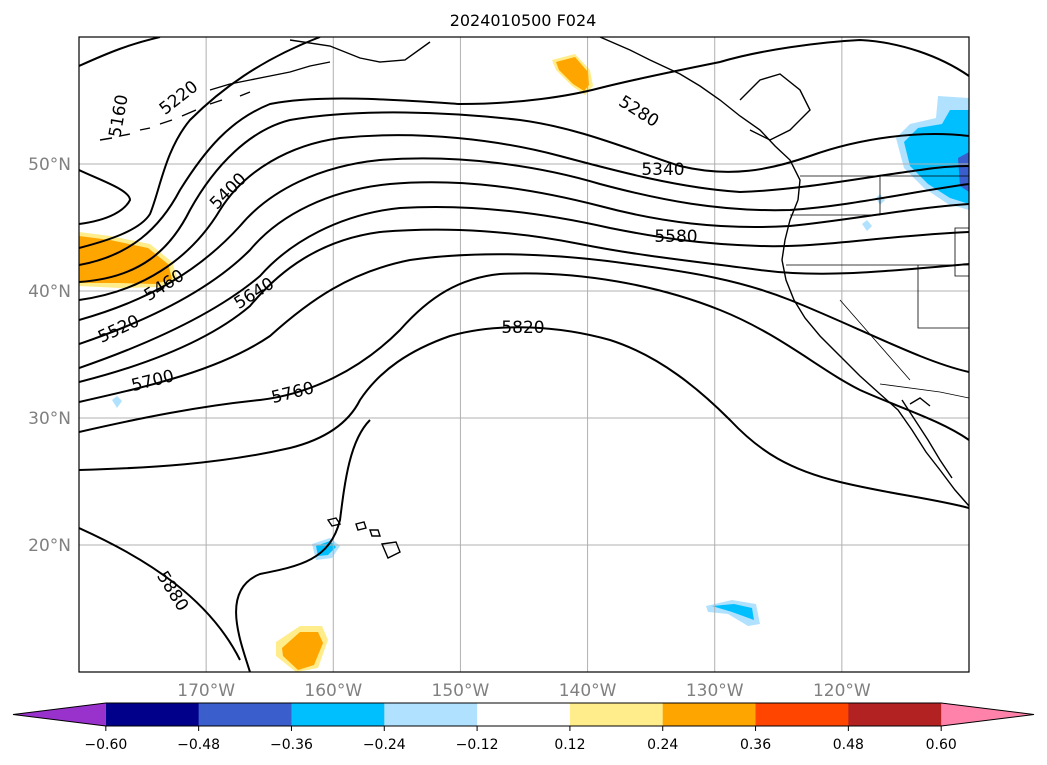 This screenshot has width=1047, height=765. Describe the element at coordinates (49, 546) in the screenshot. I see `latitude-label: 20°N` at that location.